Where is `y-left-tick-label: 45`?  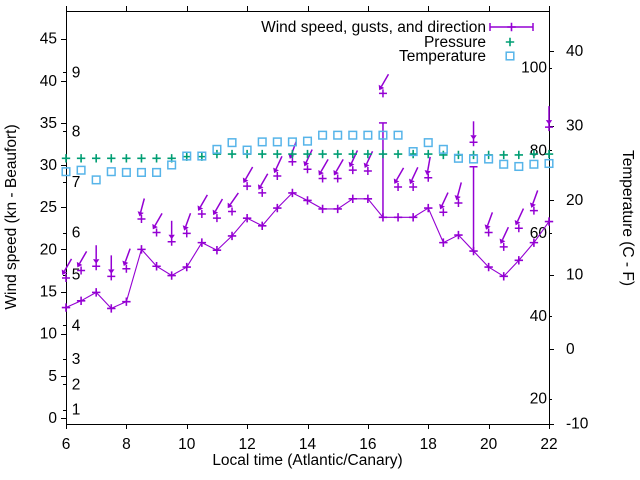 y-left-tick-label: 45 is located at coordinates (48, 39).